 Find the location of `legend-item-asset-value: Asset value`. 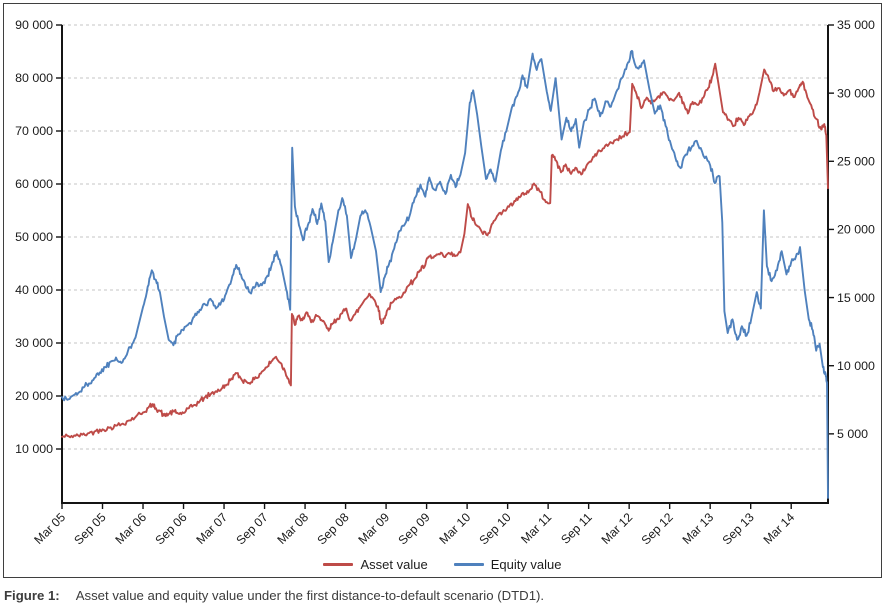

legend-item-asset-value: Asset value is located at coordinates (375, 564).